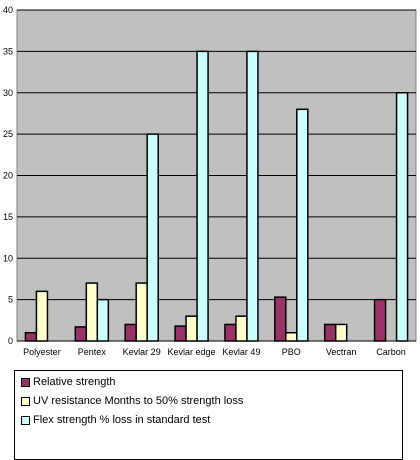  Describe the element at coordinates (10, 341) in the screenshot. I see `y-tick-label: 0` at that location.